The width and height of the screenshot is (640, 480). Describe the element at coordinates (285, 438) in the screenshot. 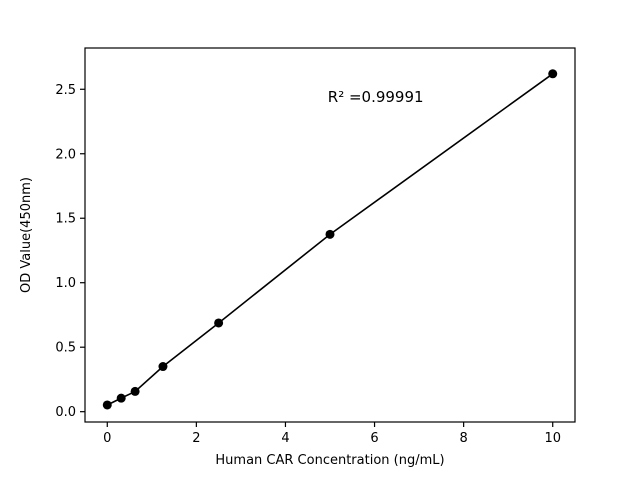

I see `x-tick-label: 4` at that location.